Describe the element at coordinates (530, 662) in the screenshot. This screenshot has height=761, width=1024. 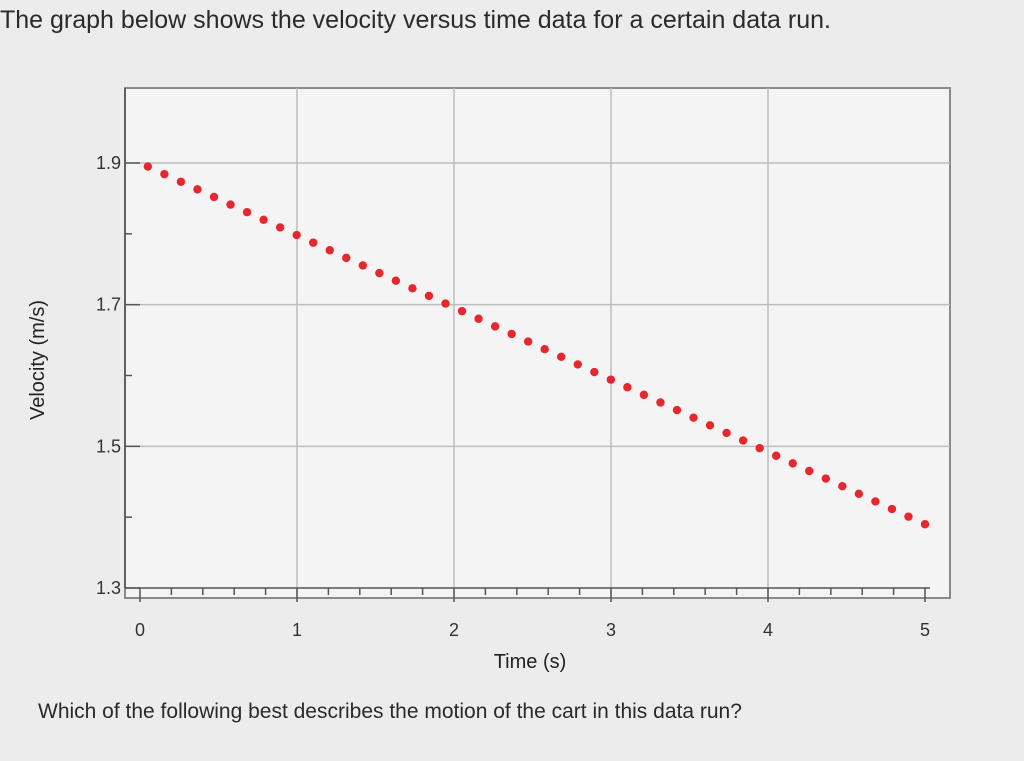
I see `x-axis-title: Time (s)` at that location.